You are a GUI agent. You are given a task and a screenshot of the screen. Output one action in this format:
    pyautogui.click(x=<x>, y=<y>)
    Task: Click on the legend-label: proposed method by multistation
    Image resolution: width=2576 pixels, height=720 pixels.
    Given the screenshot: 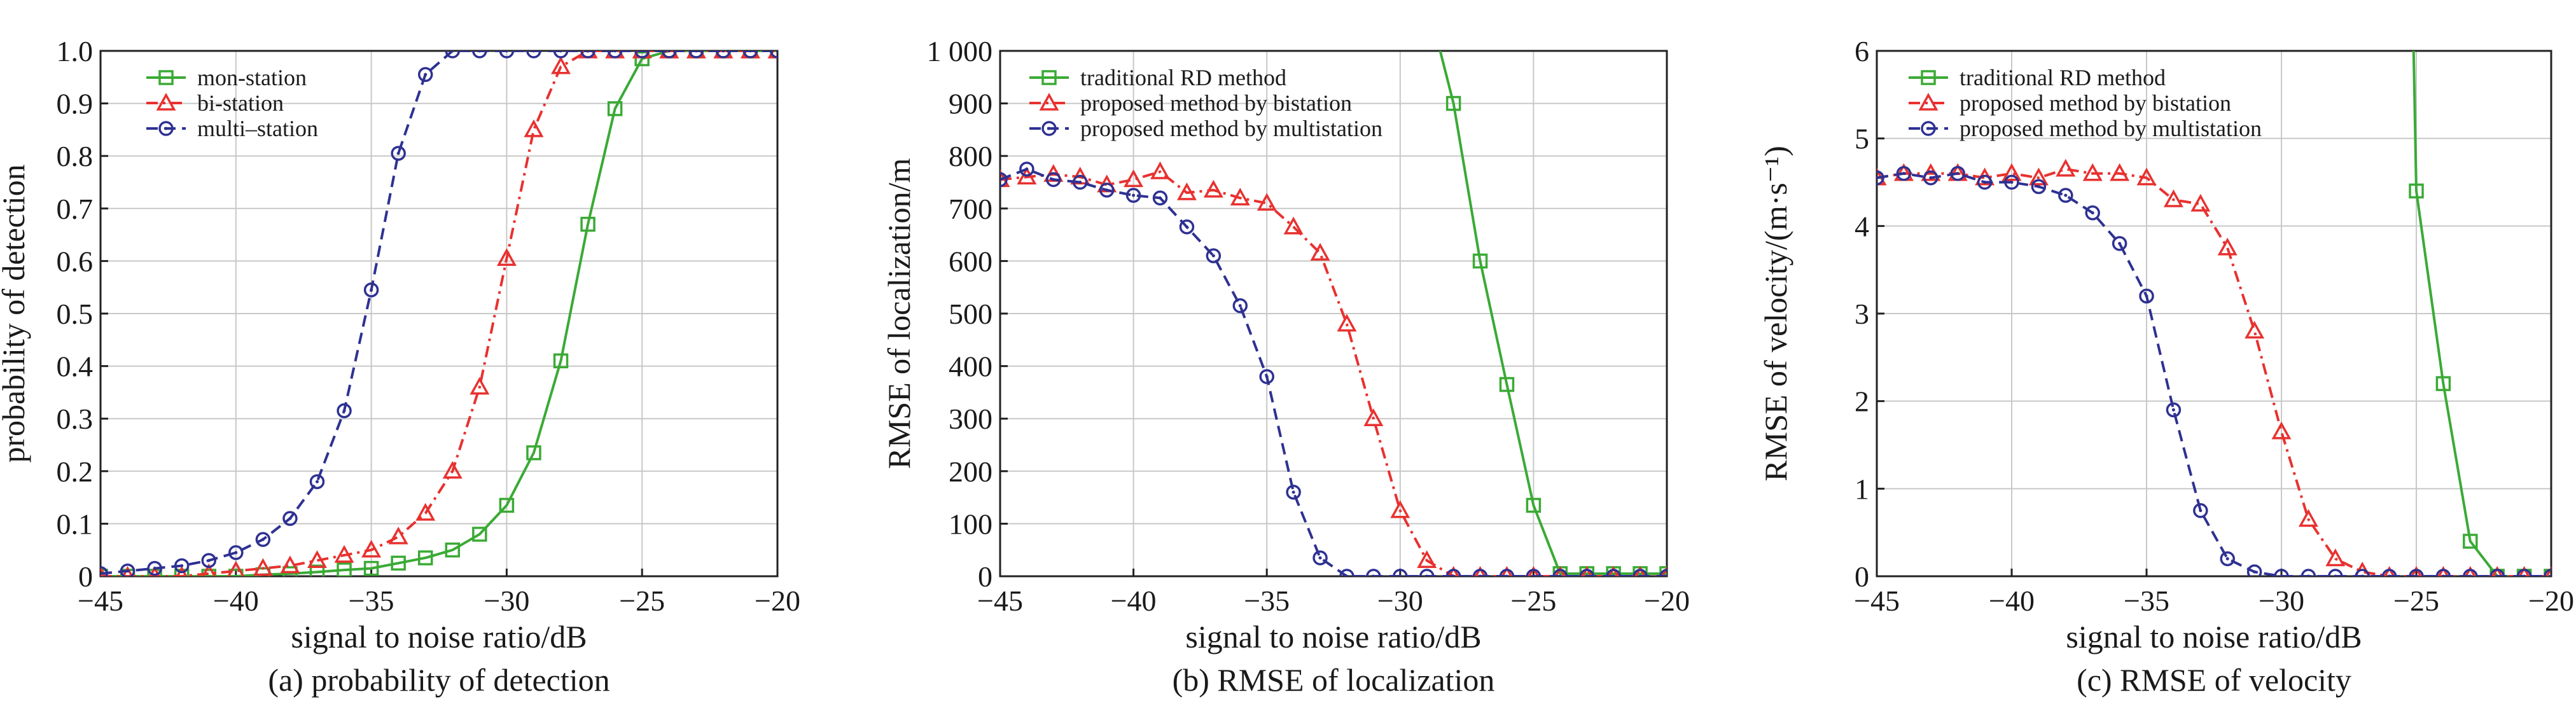 What is the action you would take?
    pyautogui.click(x=1231, y=128)
    